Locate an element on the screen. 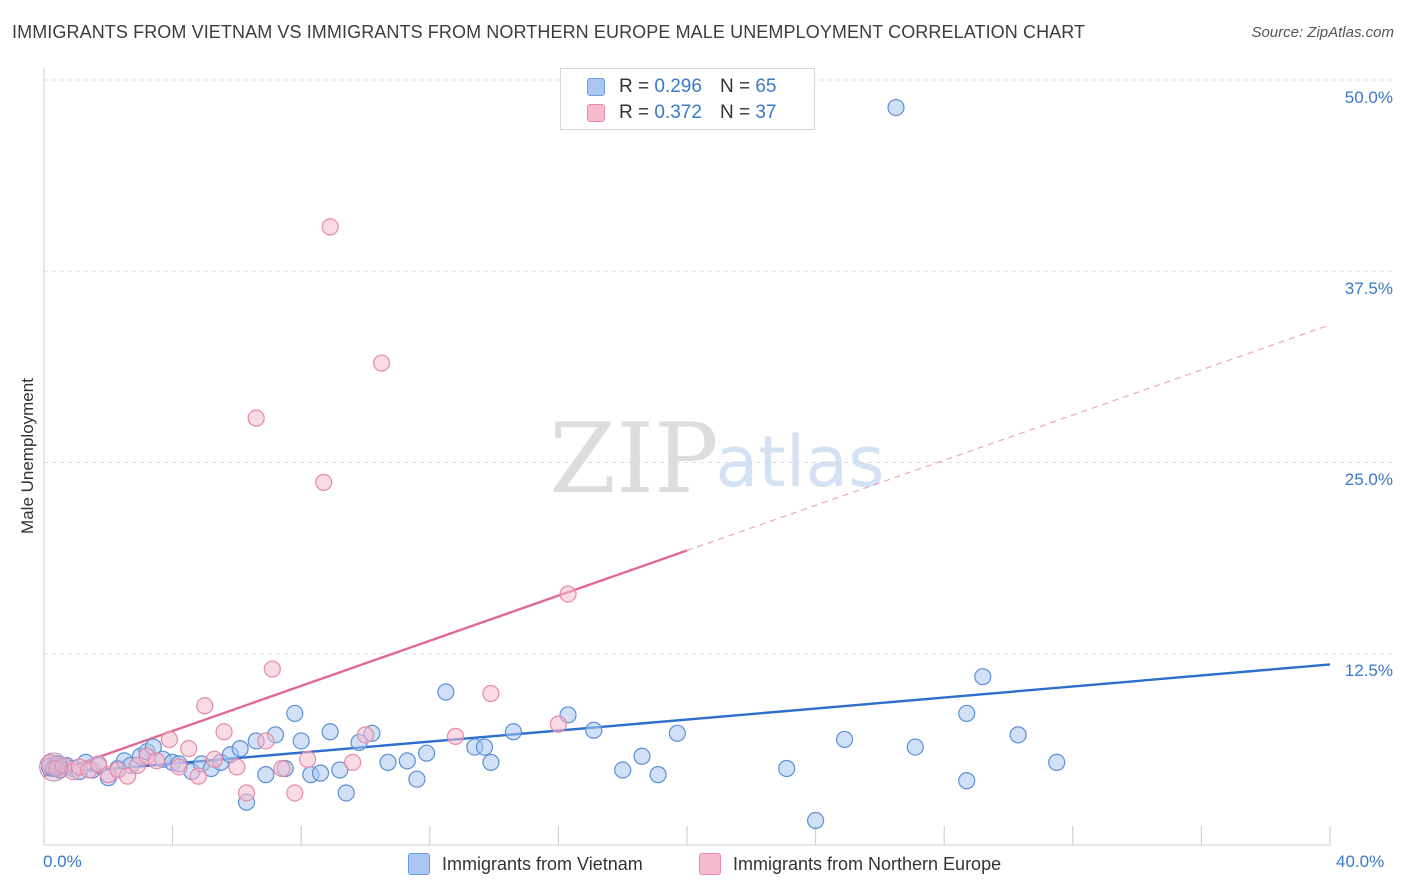 This screenshot has width=1406, height=892. trend-line-extension-northern-europe is located at coordinates (1008, 438).